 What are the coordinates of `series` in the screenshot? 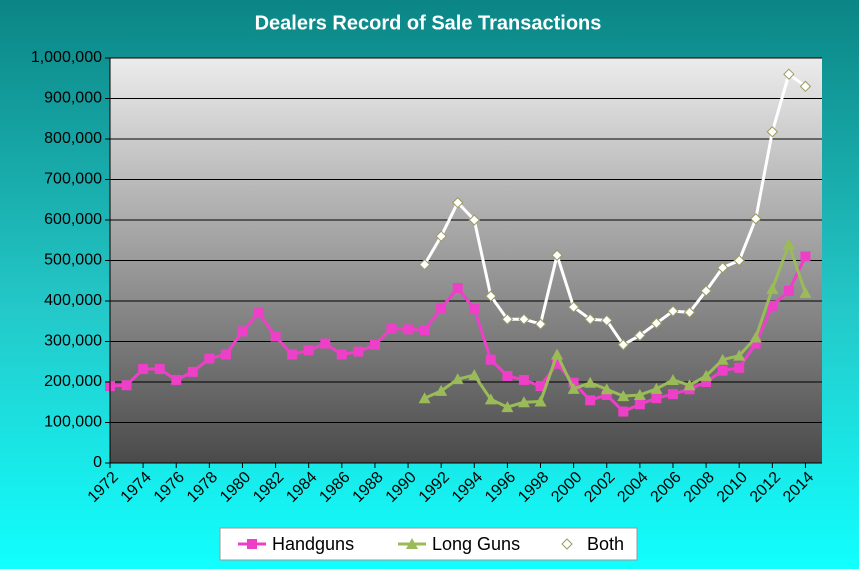 It's located at (615, 325).